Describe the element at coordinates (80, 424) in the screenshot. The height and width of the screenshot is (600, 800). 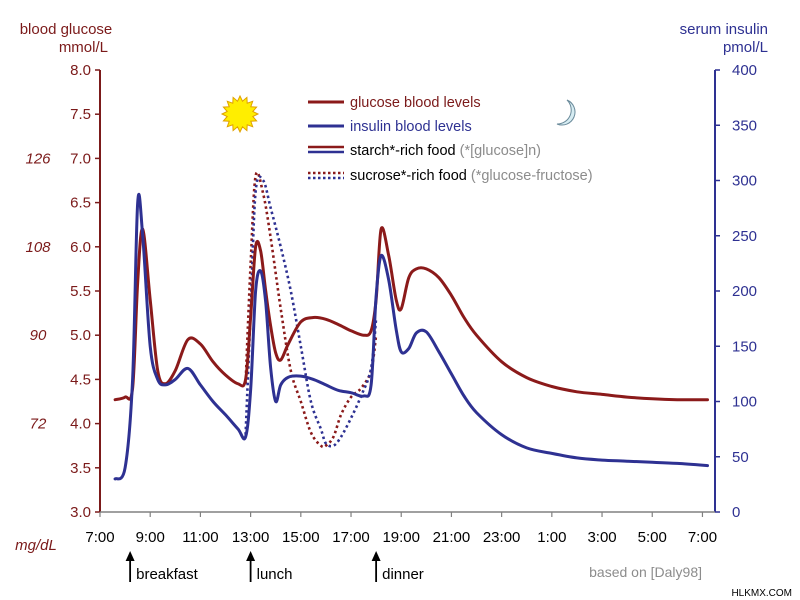
I see `left-tick-label: 4.0` at that location.